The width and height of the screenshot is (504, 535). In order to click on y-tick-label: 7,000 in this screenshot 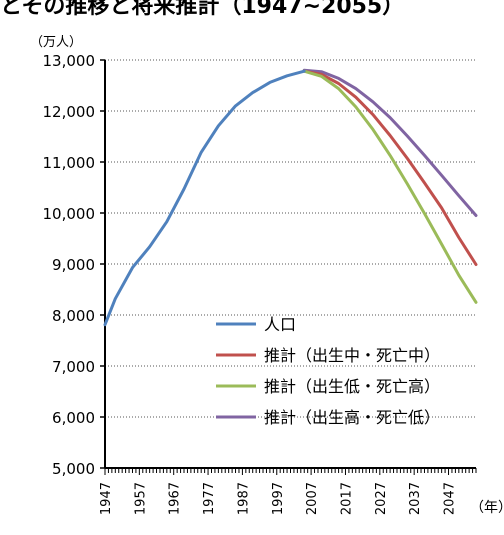, I will do `click(73, 367)`.